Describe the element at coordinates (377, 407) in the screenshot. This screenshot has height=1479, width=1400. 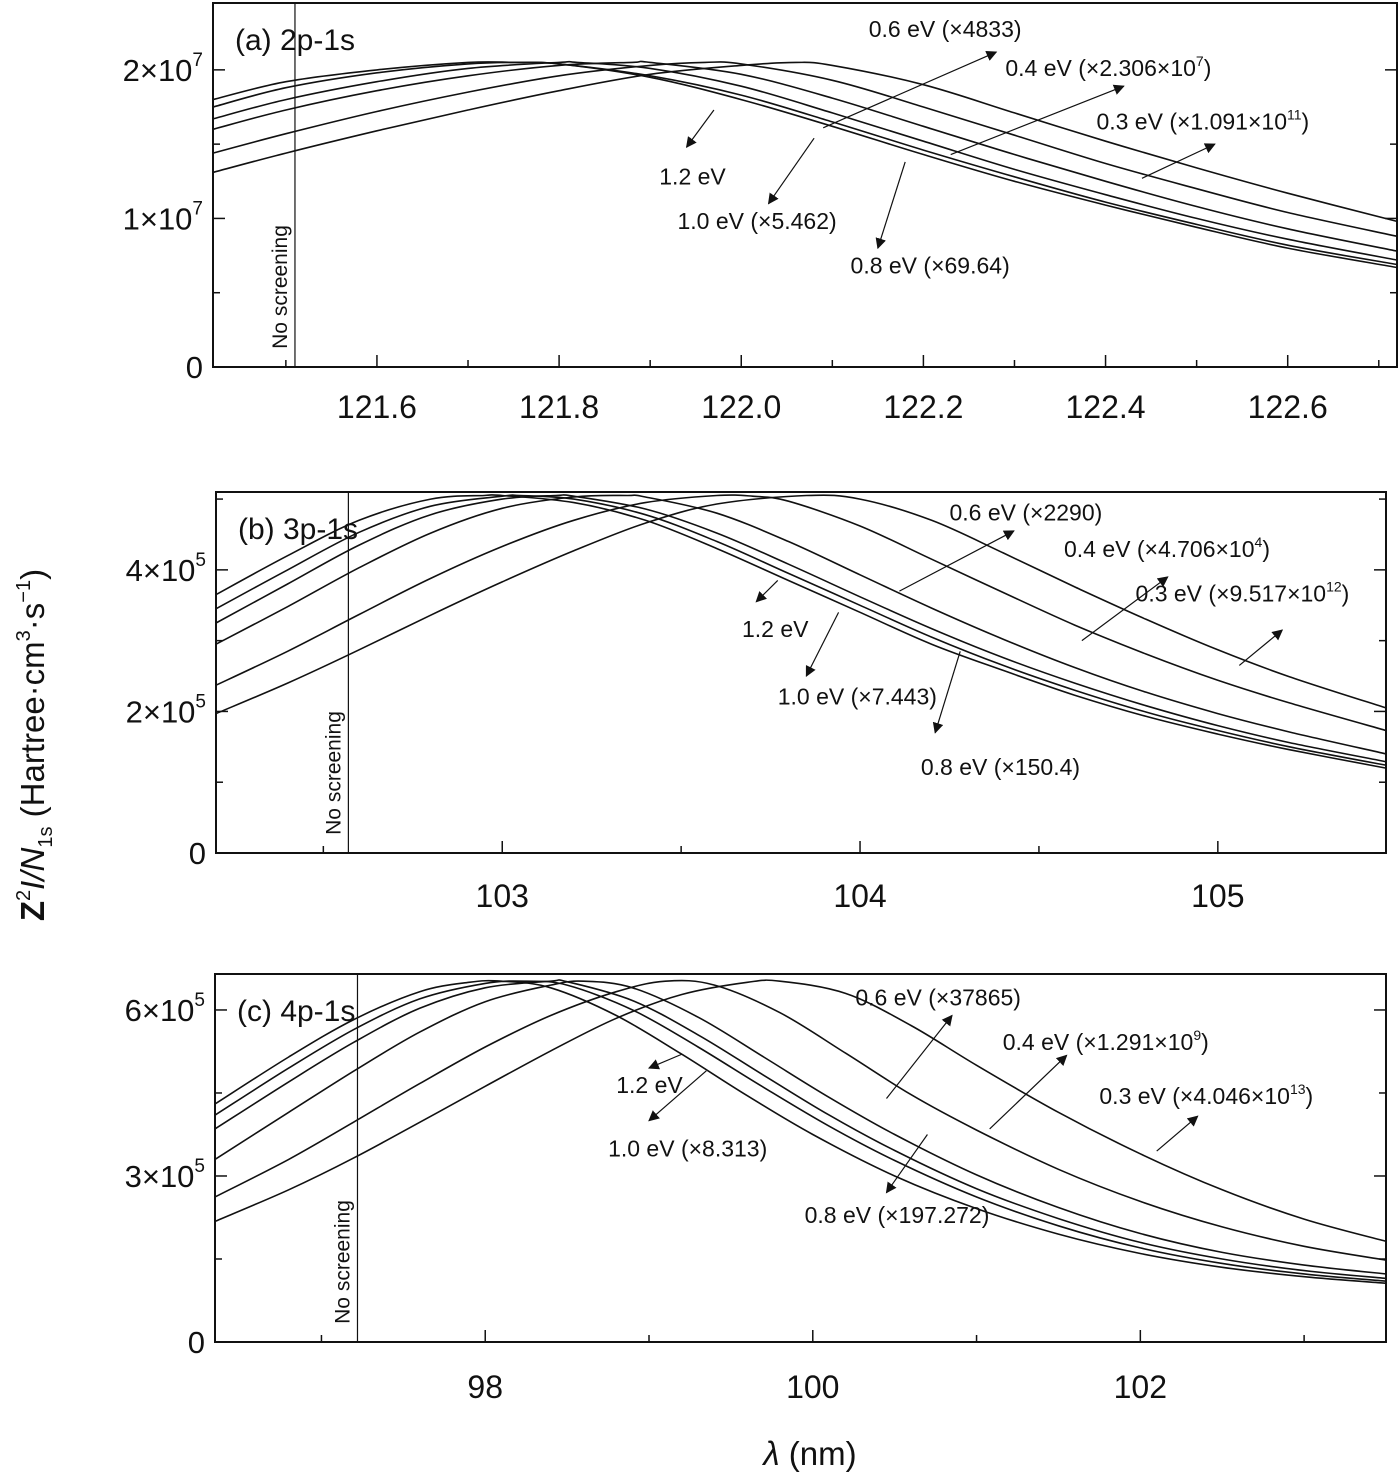
I see `x-tick-label: 121.6` at that location.